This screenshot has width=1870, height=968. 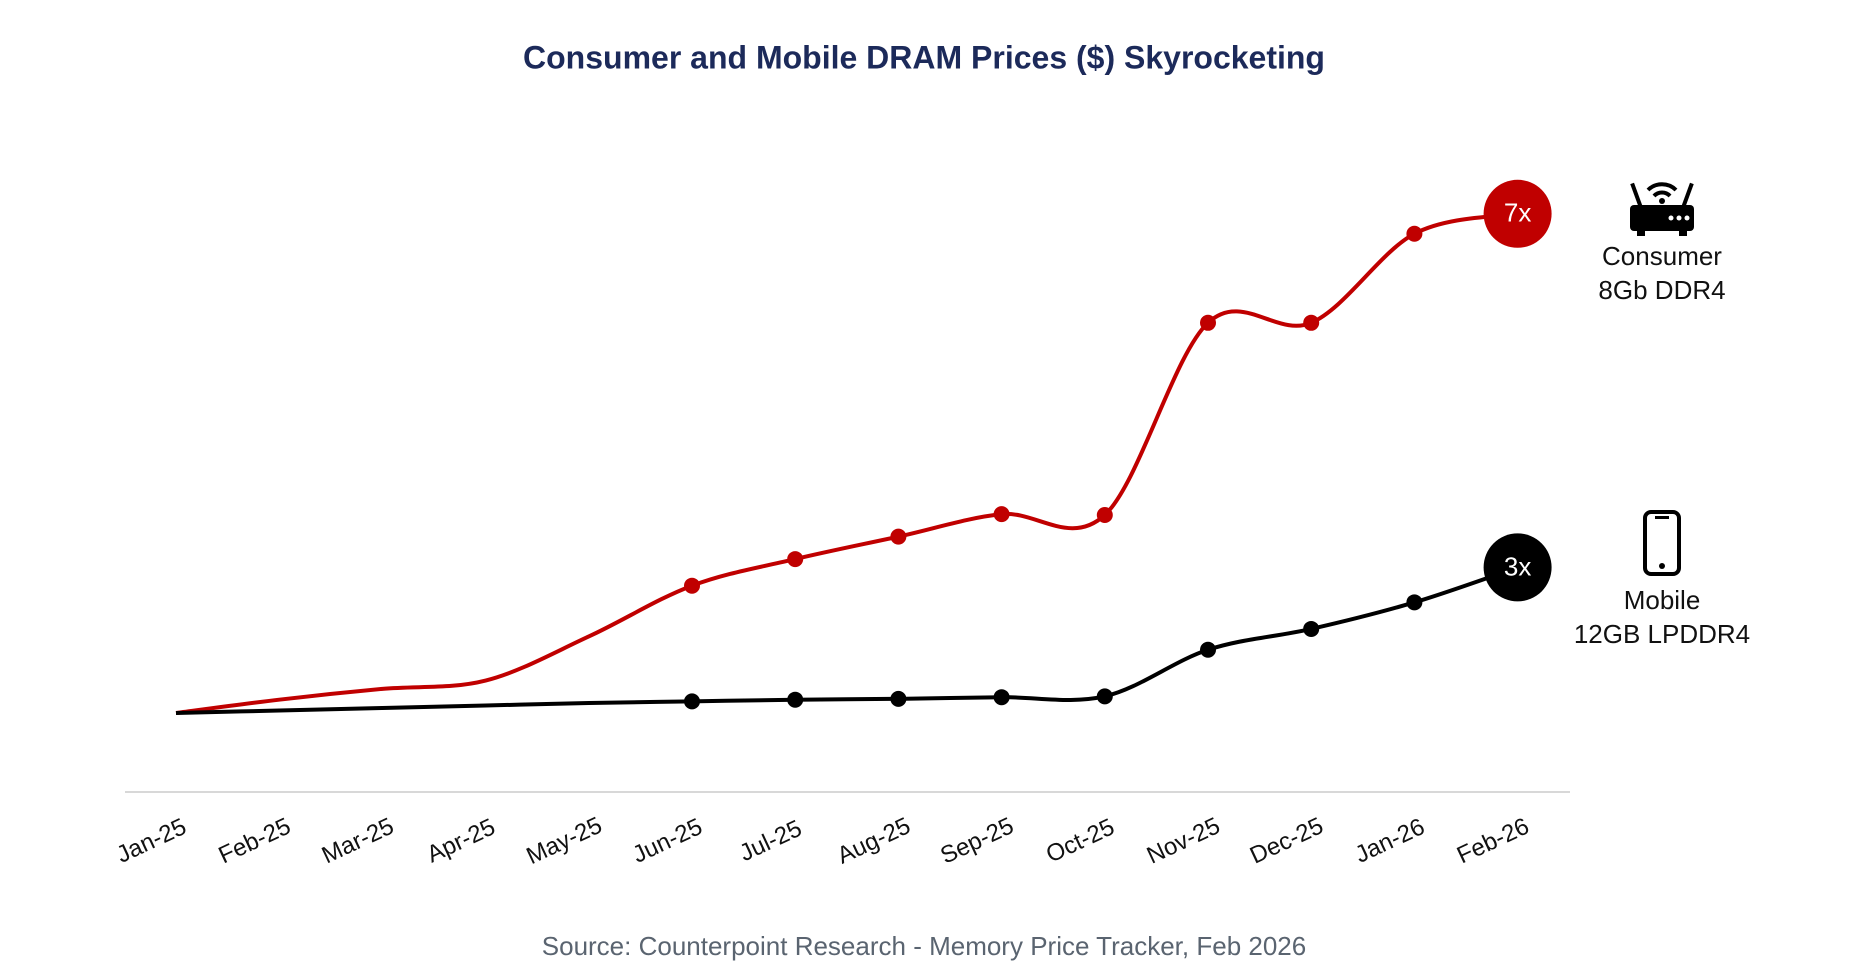 What do you see at coordinates (152, 840) in the screenshot?
I see `x-tick-label: Jan-25` at bounding box center [152, 840].